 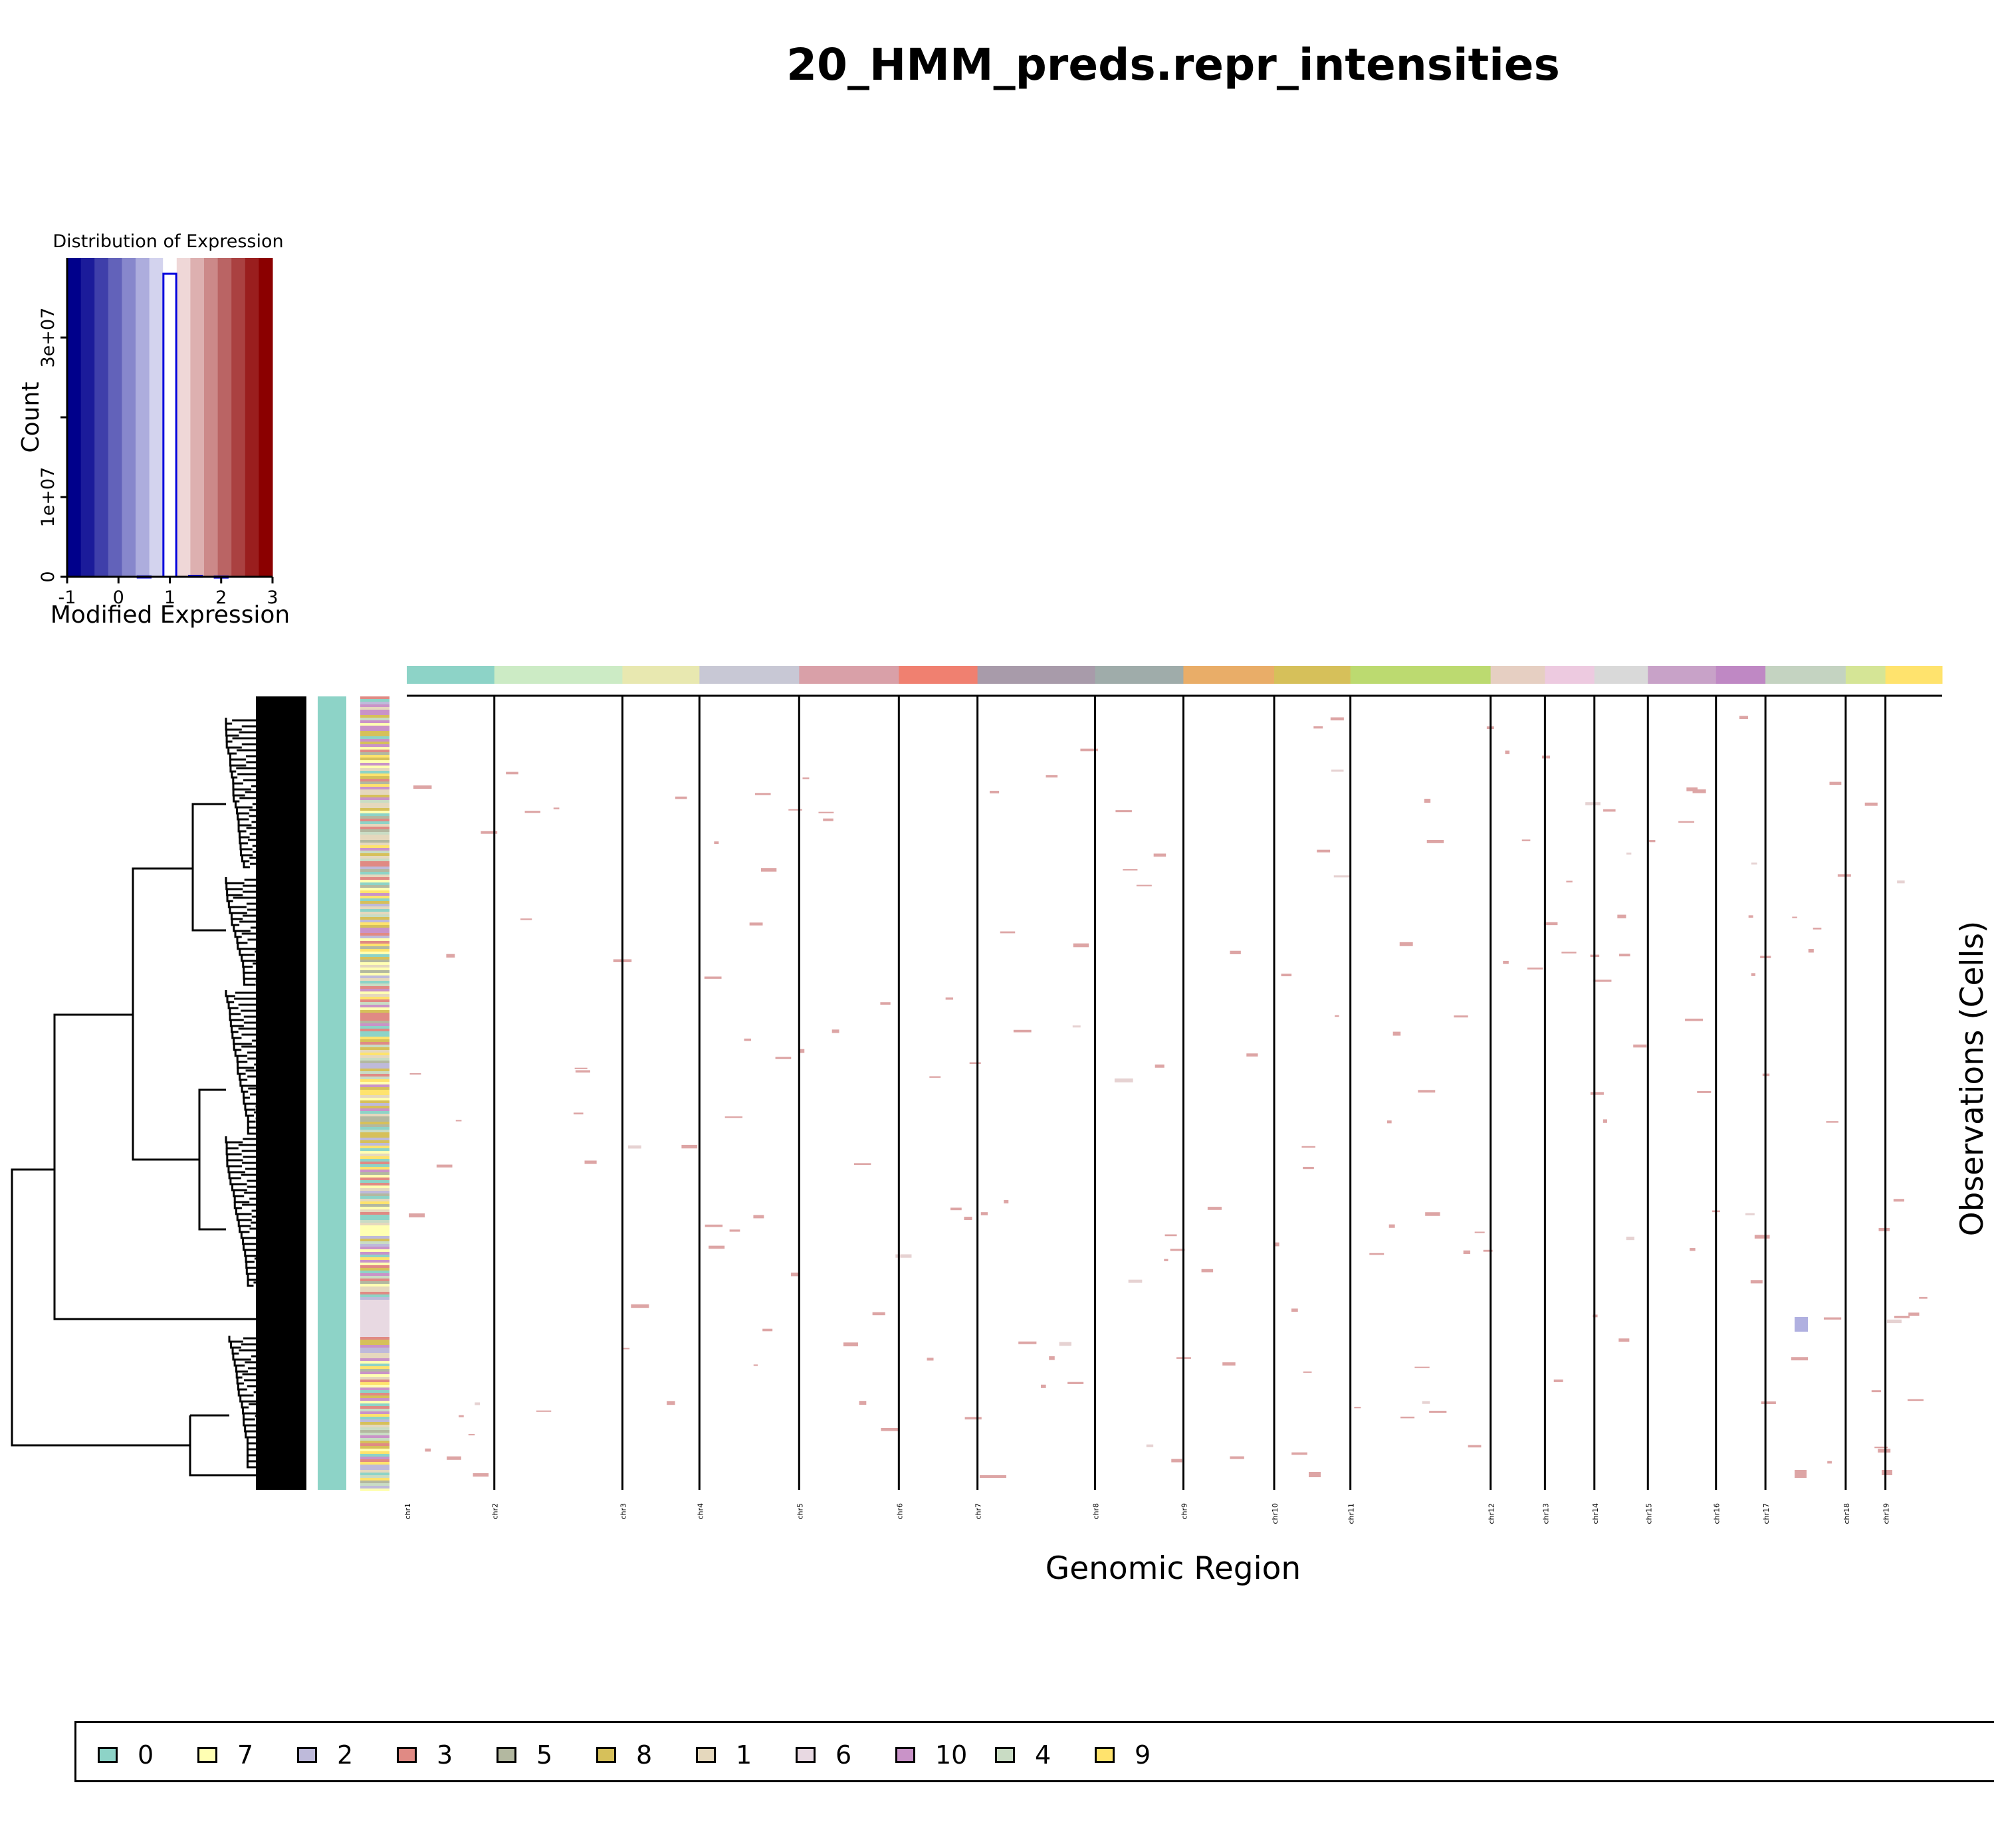 What do you see at coordinates (1173, 1568) in the screenshot?
I see `x-axis-label: Genomic Region` at bounding box center [1173, 1568].